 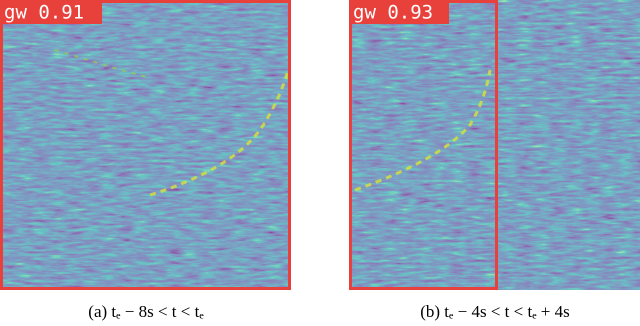 What do you see at coordinates (146, 311) in the screenshot?
I see `caption: (a) tₑ − 8s < t < tₑ` at bounding box center [146, 311].